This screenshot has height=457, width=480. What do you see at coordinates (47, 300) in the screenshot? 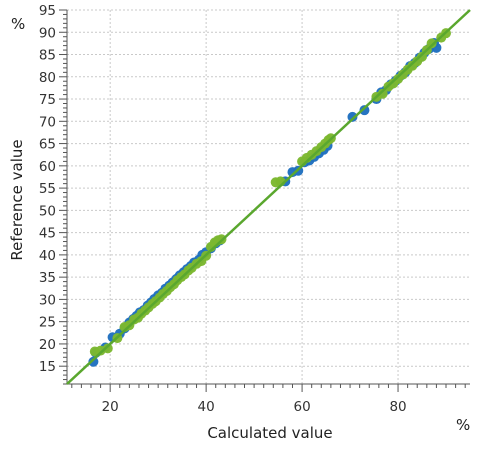
I see `y-tick-label: 30` at bounding box center [47, 300].